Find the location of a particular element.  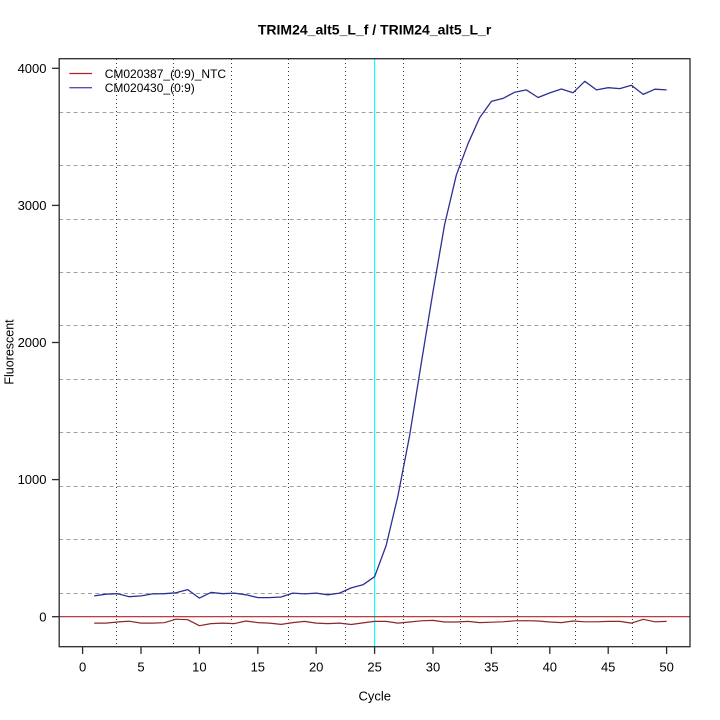

svg-text: Cycle is located at coordinates (375, 696).